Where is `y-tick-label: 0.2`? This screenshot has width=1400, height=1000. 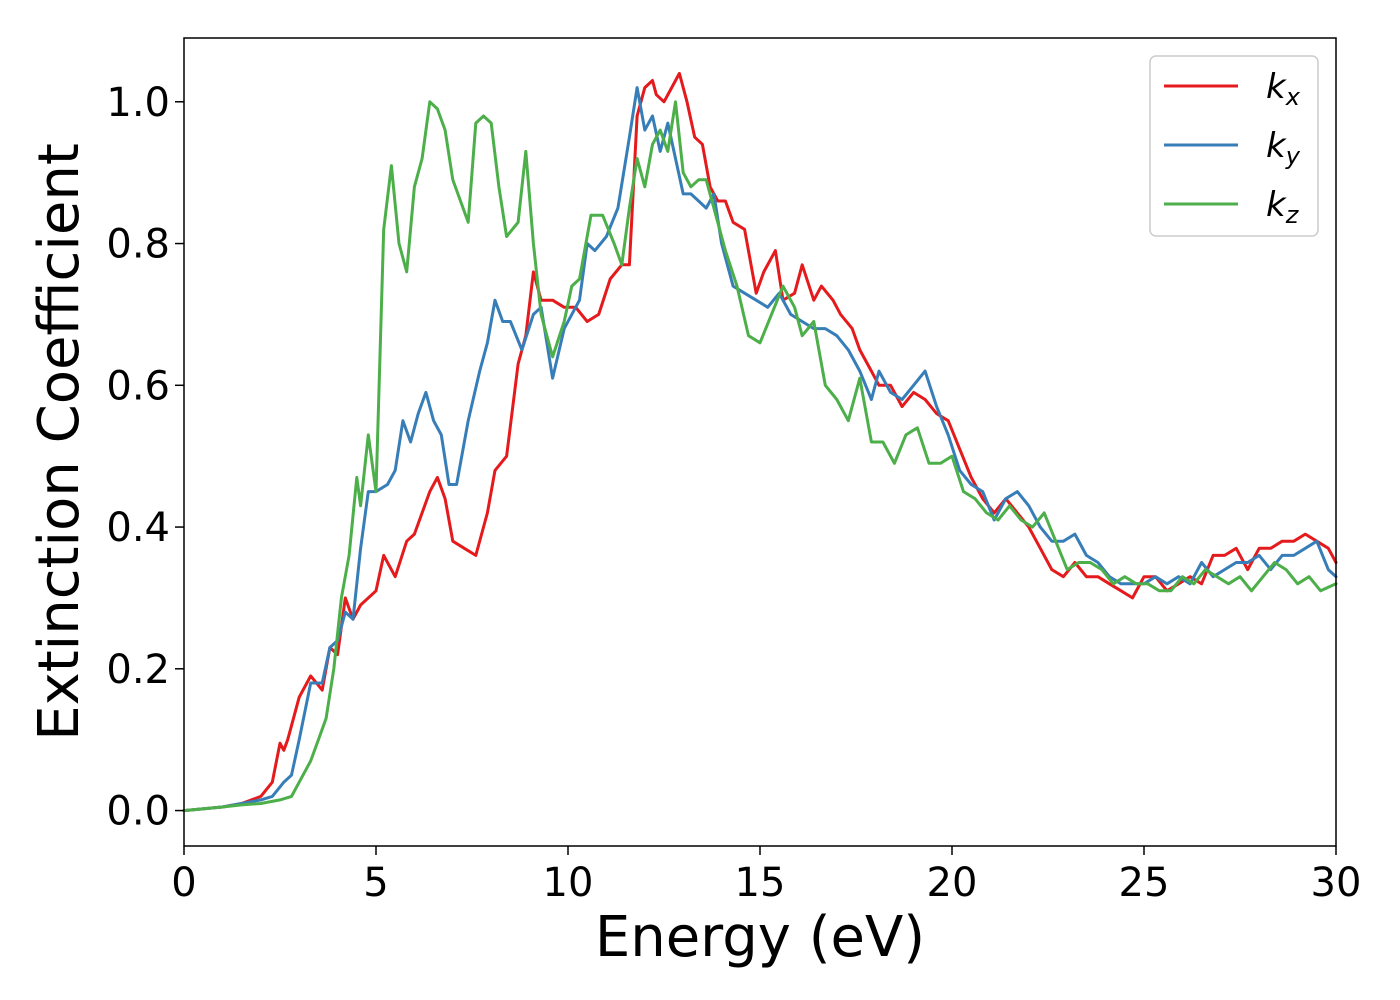
y-tick-label: 0.2 is located at coordinates (138, 670).